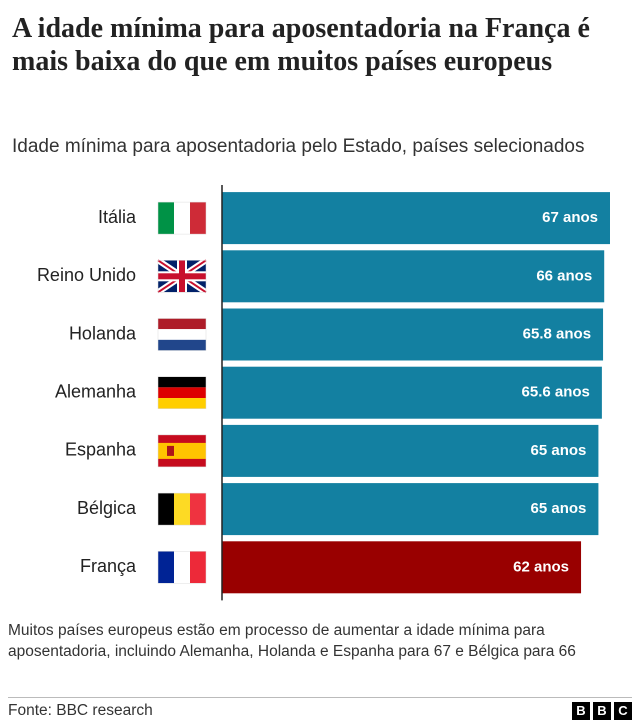 The image size is (640, 727). Describe the element at coordinates (564, 275) in the screenshot. I see `value-label: 66 anos` at that location.